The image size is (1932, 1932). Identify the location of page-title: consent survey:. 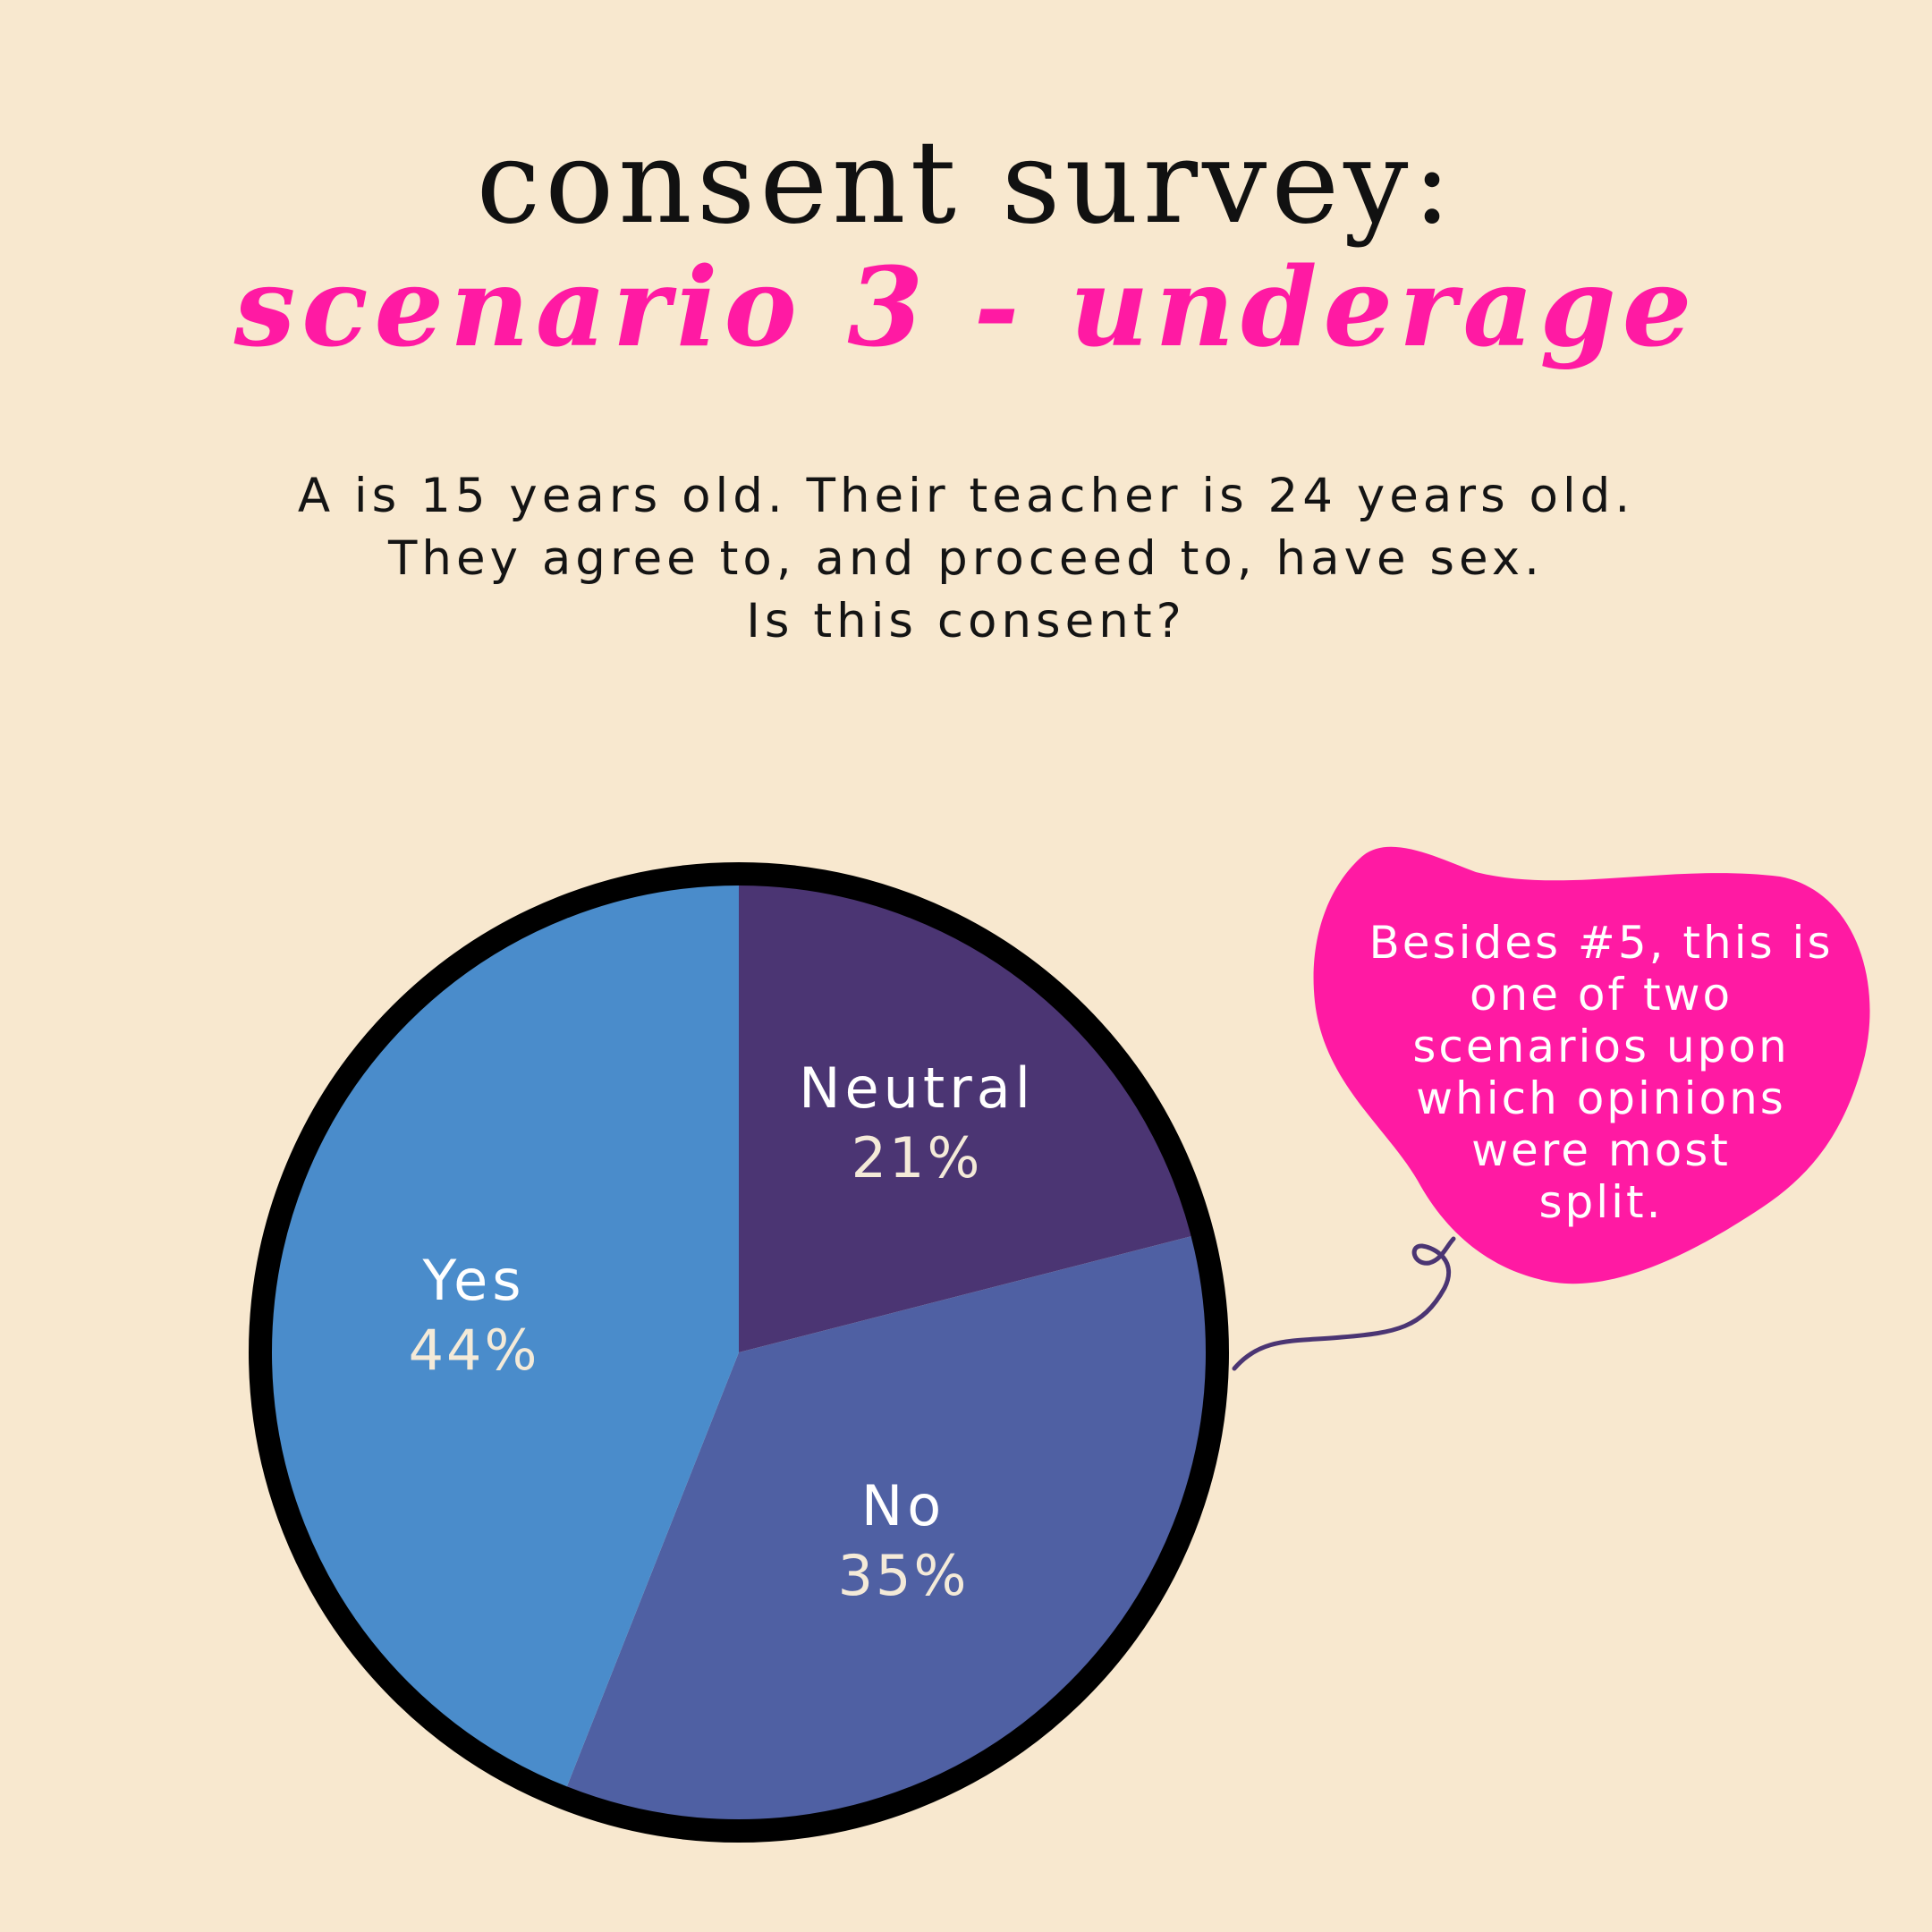
(966, 183).